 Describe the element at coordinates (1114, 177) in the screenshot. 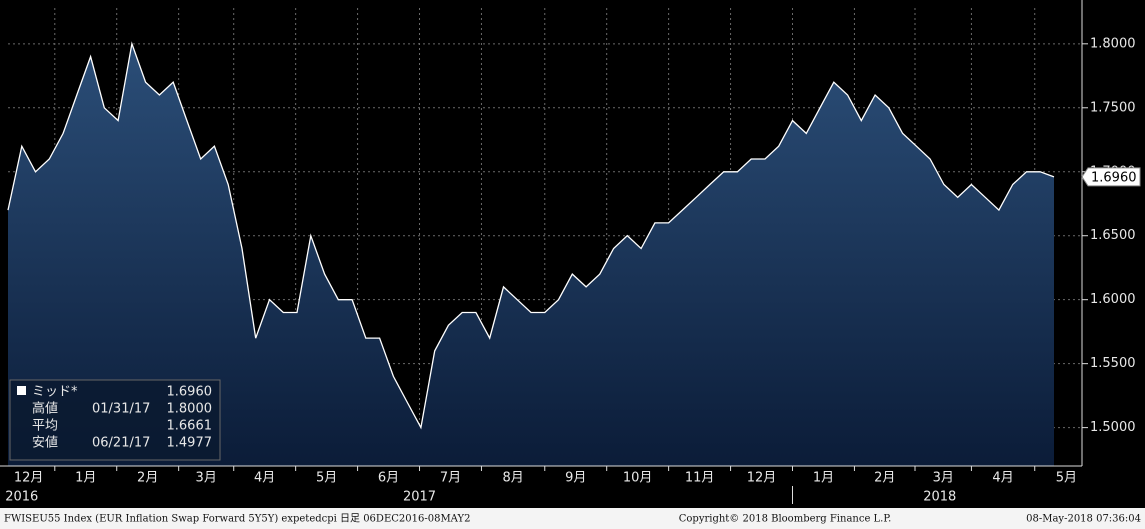

I see `last-value-label: 1.6960` at that location.